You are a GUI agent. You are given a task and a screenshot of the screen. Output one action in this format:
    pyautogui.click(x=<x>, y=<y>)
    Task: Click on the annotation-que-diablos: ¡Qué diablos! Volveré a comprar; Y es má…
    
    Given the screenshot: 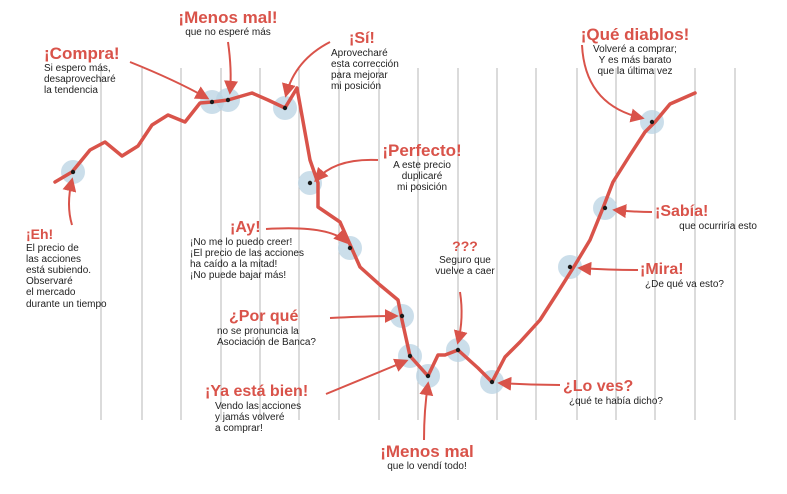 What is the action you would take?
    pyautogui.click(x=635, y=51)
    